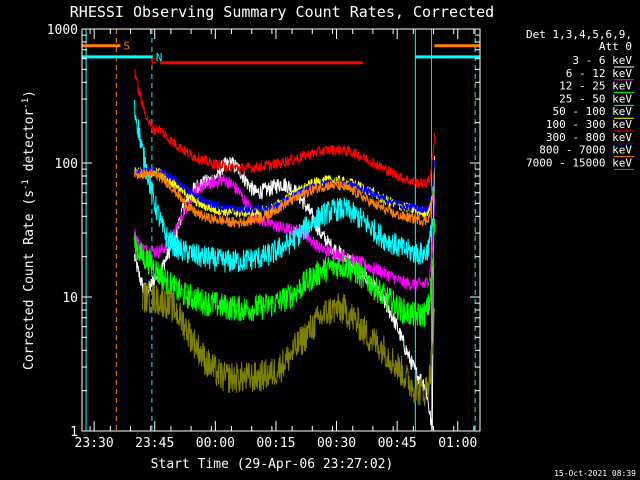 This screenshot has height=480, width=640. I want to click on x-tick-label: 00:45, so click(397, 443).